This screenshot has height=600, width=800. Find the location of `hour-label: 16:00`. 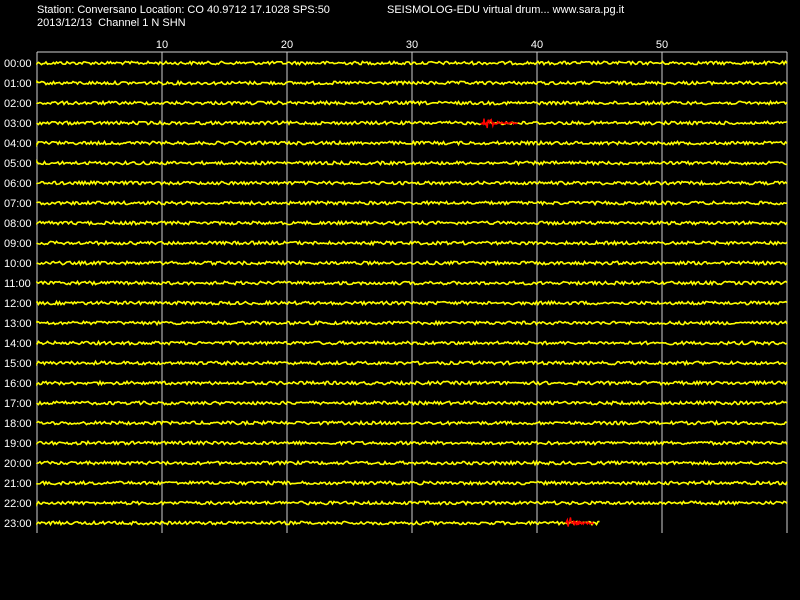

hour-label: 16:00 is located at coordinates (18, 384).